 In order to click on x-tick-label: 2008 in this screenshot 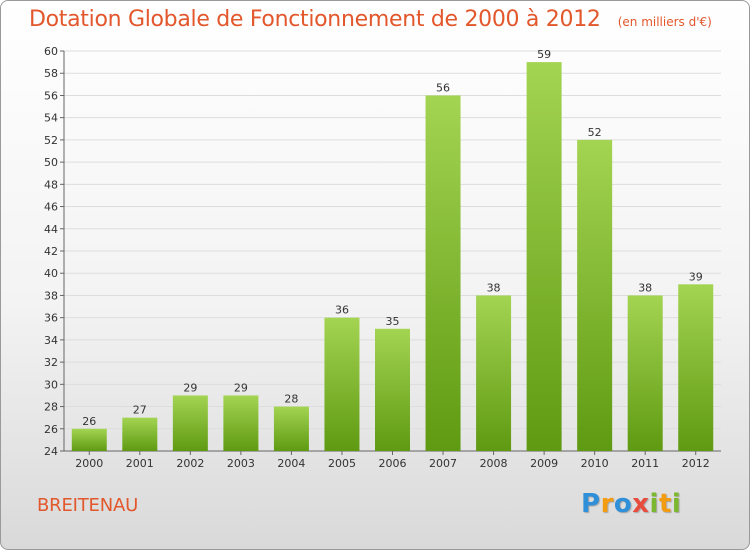, I will do `click(494, 463)`.